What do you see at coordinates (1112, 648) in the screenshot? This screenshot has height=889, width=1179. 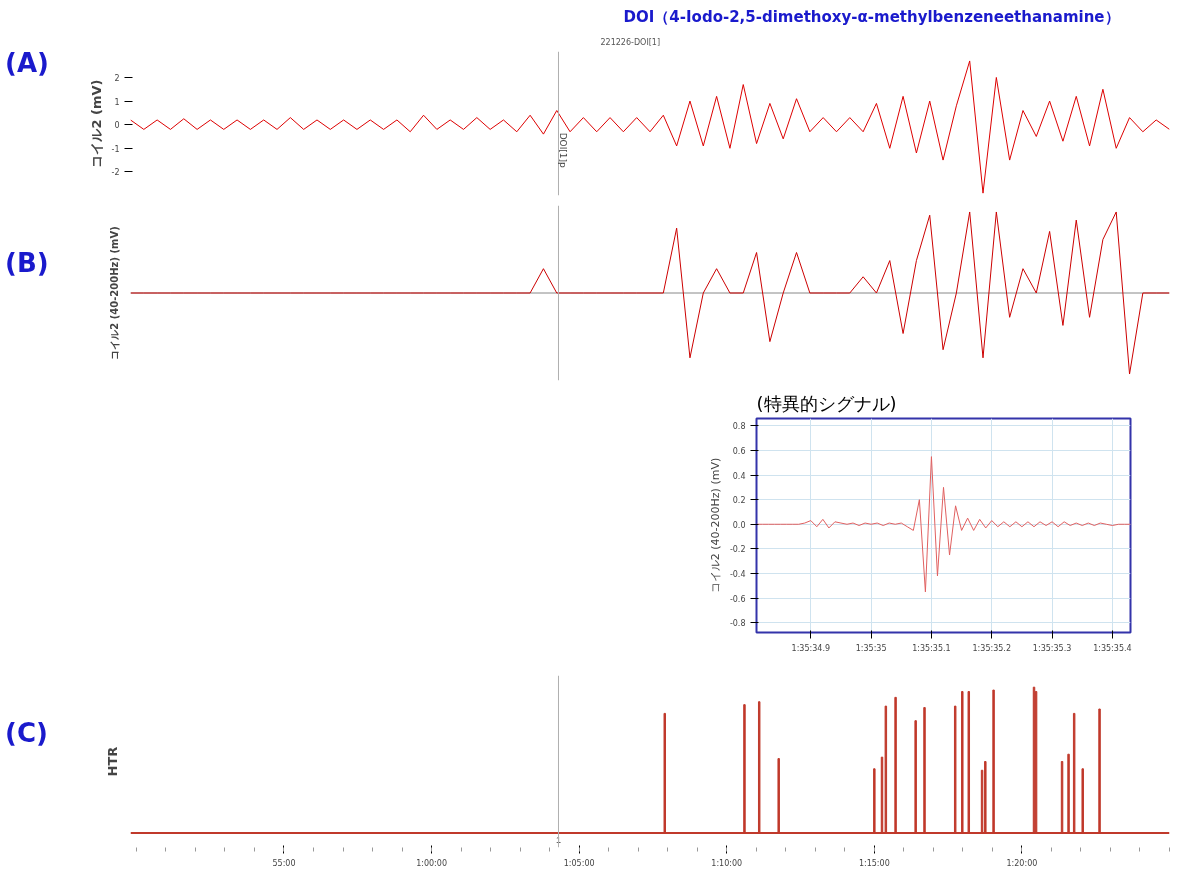 I see `x-tick-label: 1:35:35.4` at bounding box center [1112, 648].